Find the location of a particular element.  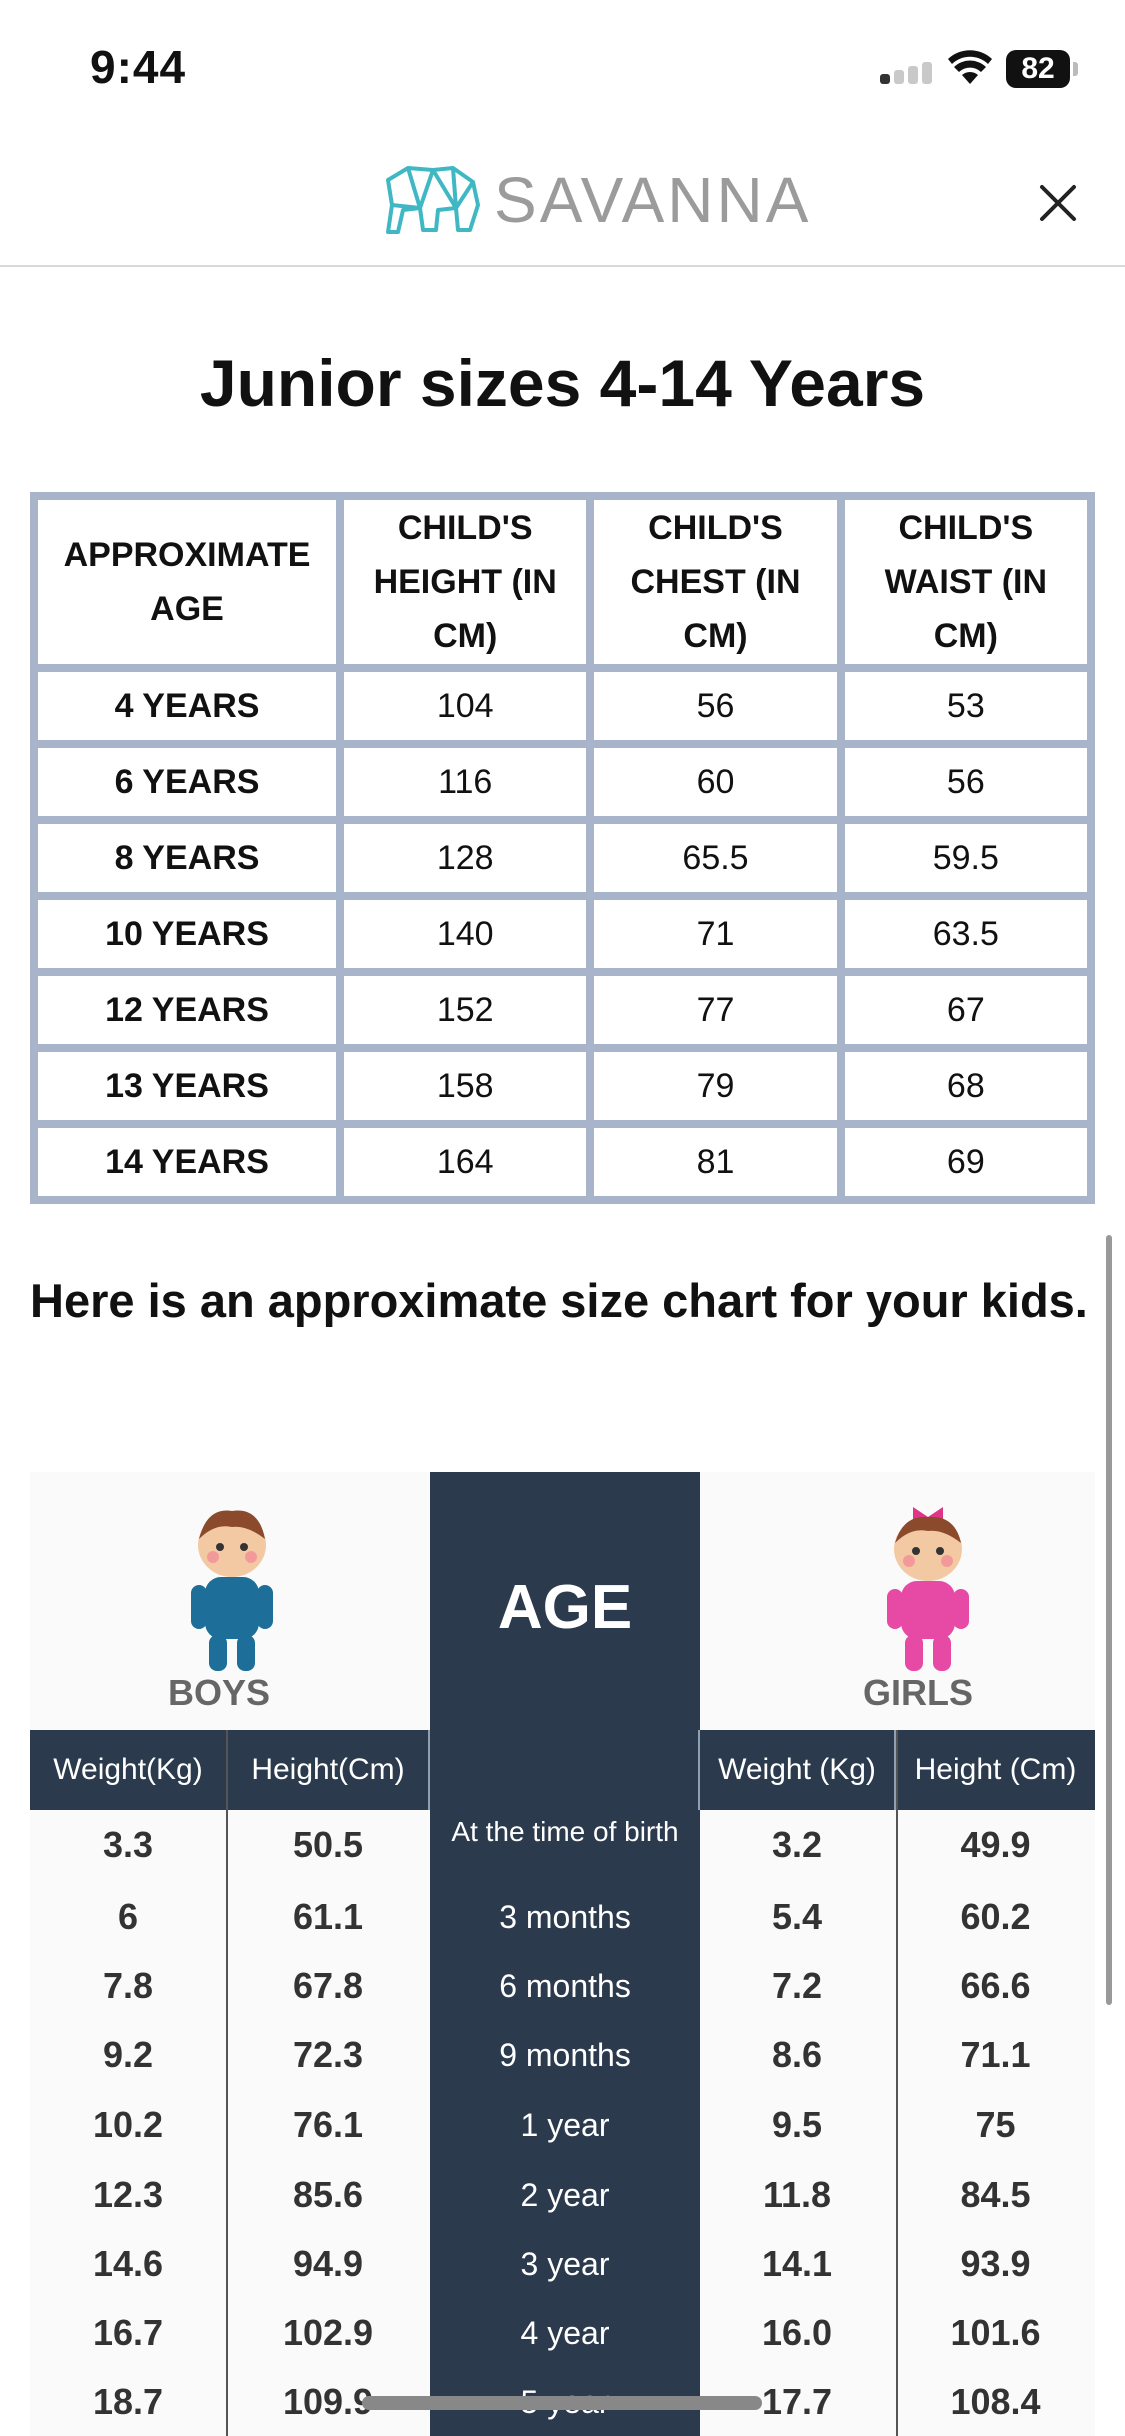

boys-weight: 6 is located at coordinates (128, 1916).